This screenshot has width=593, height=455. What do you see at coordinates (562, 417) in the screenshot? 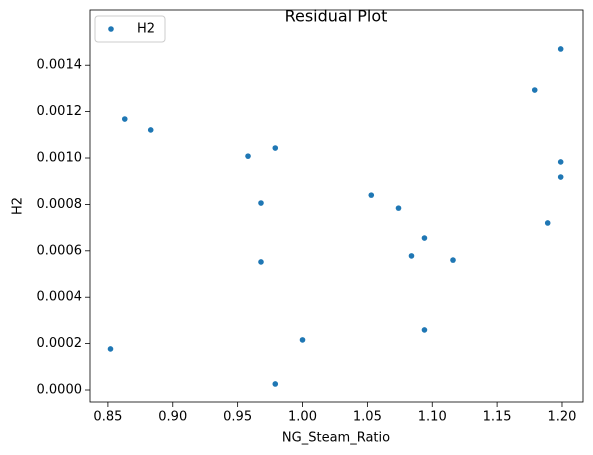
I see `x-tick-label: 1.20` at bounding box center [562, 417].